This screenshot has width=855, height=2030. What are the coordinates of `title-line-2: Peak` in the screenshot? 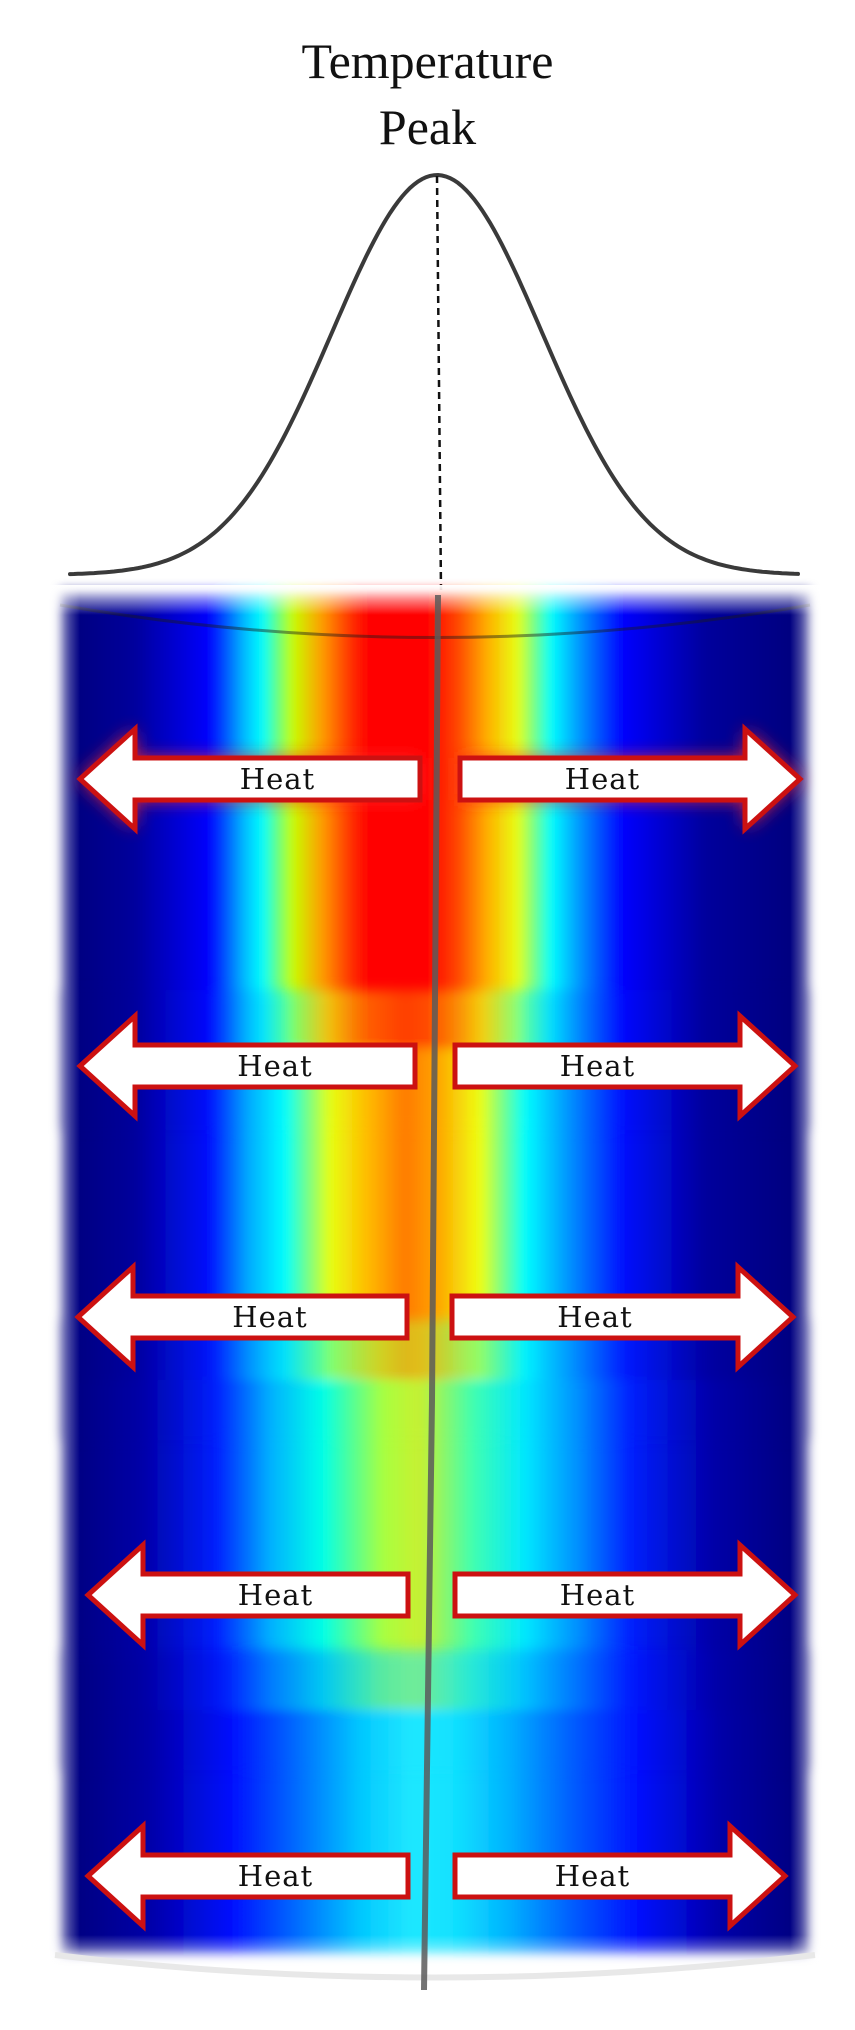 It's located at (427, 127).